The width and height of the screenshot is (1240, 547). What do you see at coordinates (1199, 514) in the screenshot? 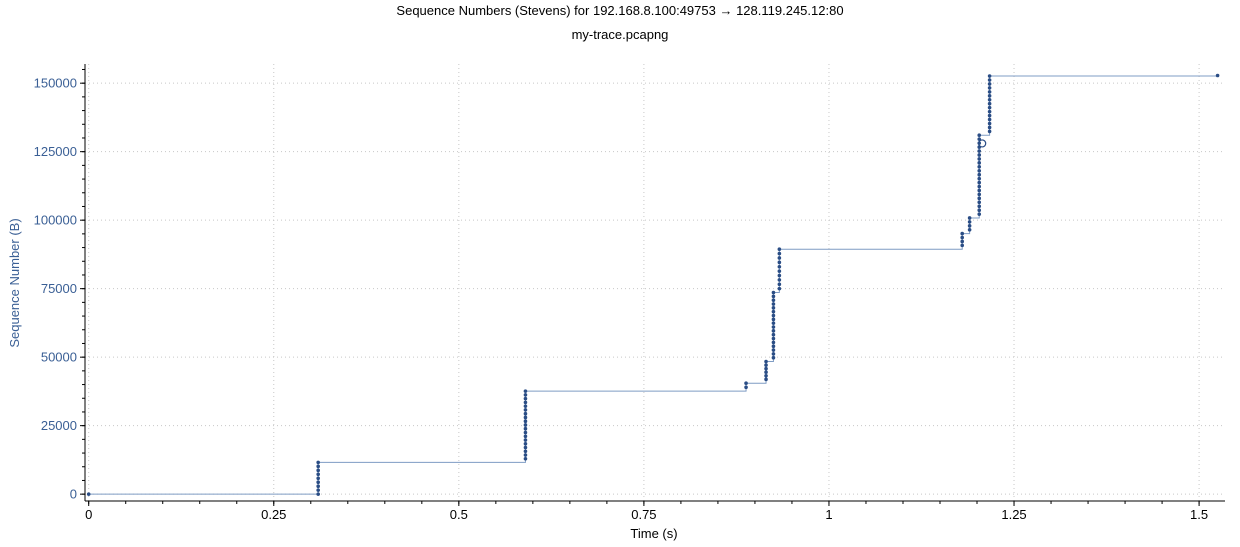
I see `x-tick-label: 1.5` at bounding box center [1199, 514].